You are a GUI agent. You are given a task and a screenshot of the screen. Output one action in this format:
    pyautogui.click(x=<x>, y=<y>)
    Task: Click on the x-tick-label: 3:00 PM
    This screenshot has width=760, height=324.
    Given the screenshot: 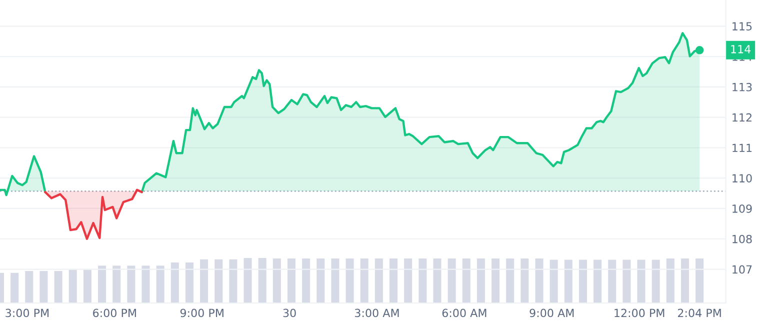 What is the action you would take?
    pyautogui.click(x=27, y=313)
    